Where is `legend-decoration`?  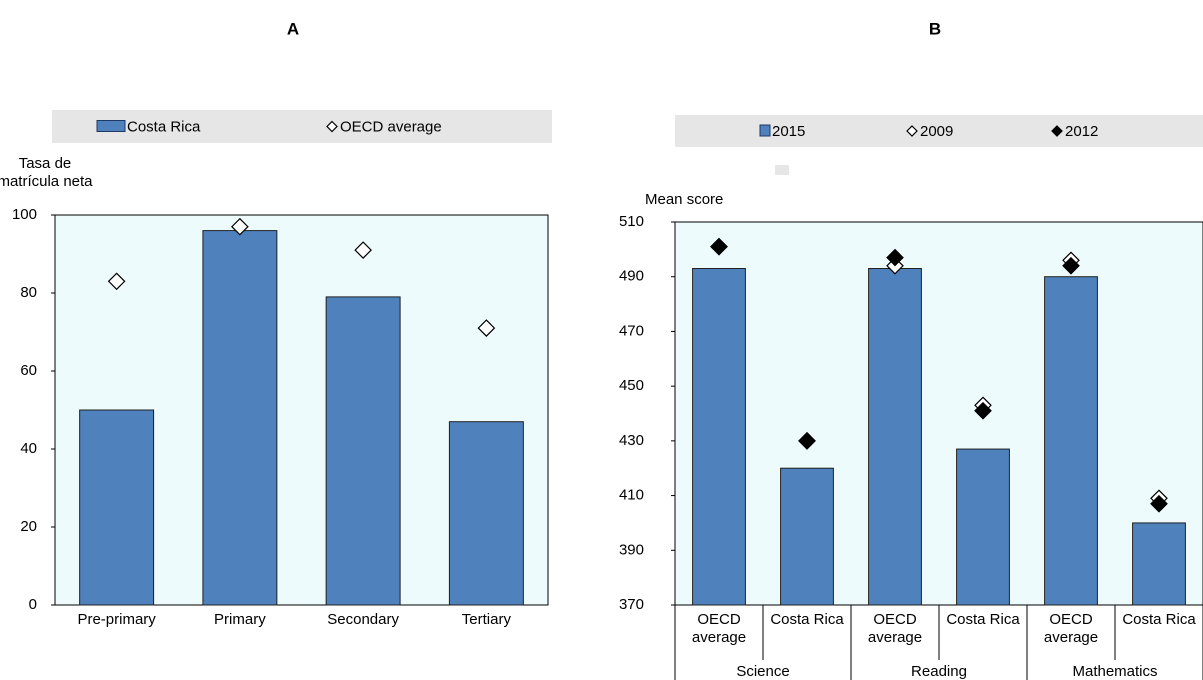
legend-decoration is located at coordinates (782, 170).